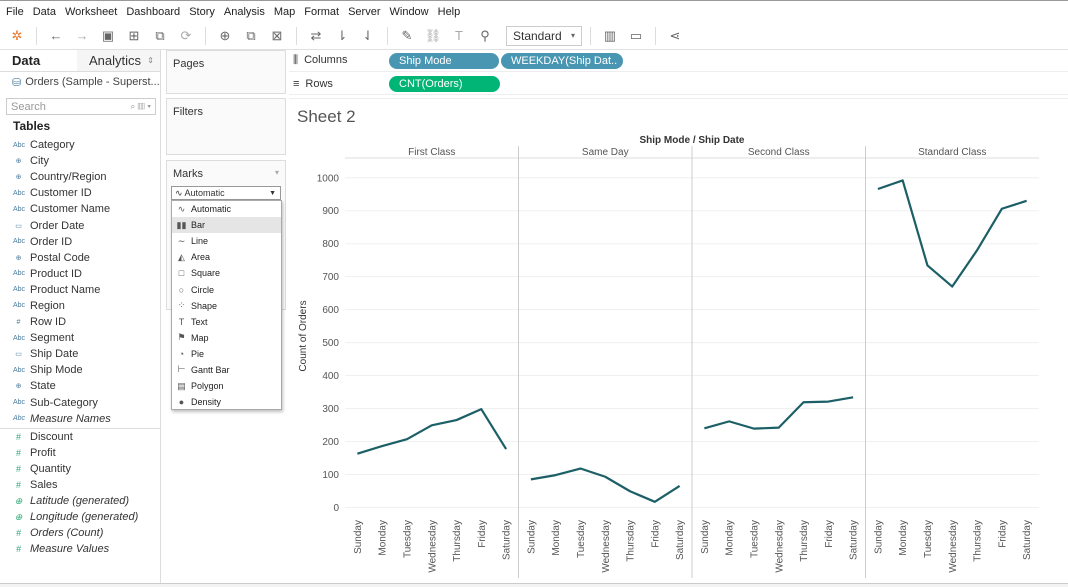 Image resolution: width=1068 pixels, height=587 pixels. Describe the element at coordinates (80, 193) in the screenshot. I see `field-customer-id: Abc Customer ID` at that location.